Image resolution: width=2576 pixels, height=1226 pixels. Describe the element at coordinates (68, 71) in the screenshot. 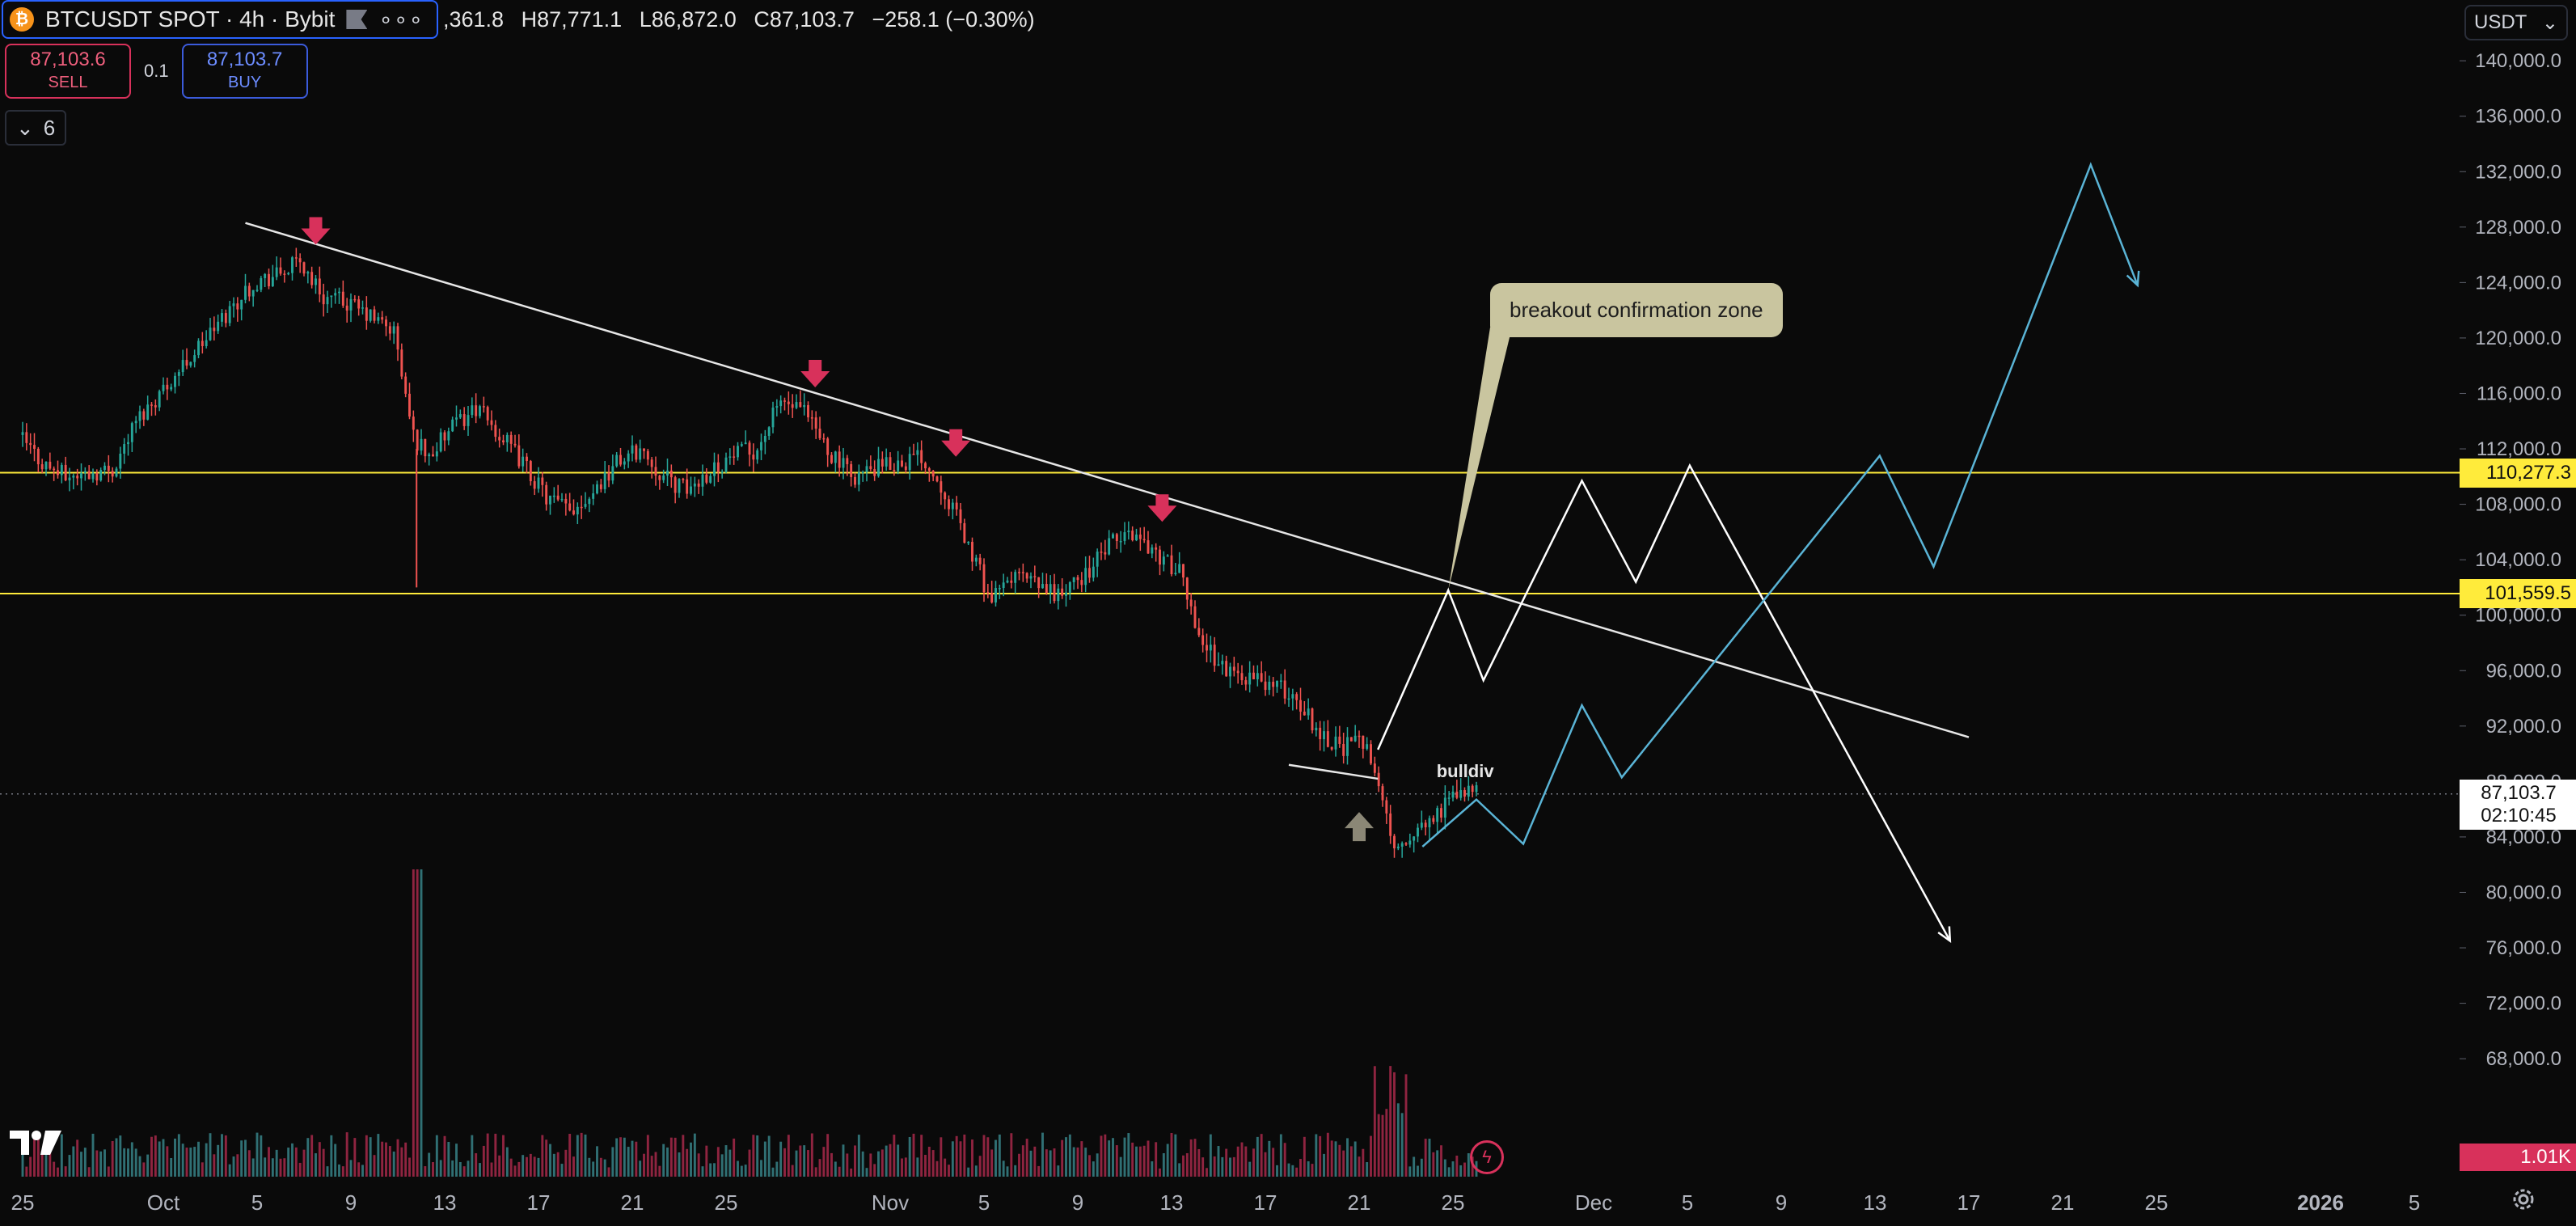

I see `sell-button: 87,103.6 SELL` at that location.